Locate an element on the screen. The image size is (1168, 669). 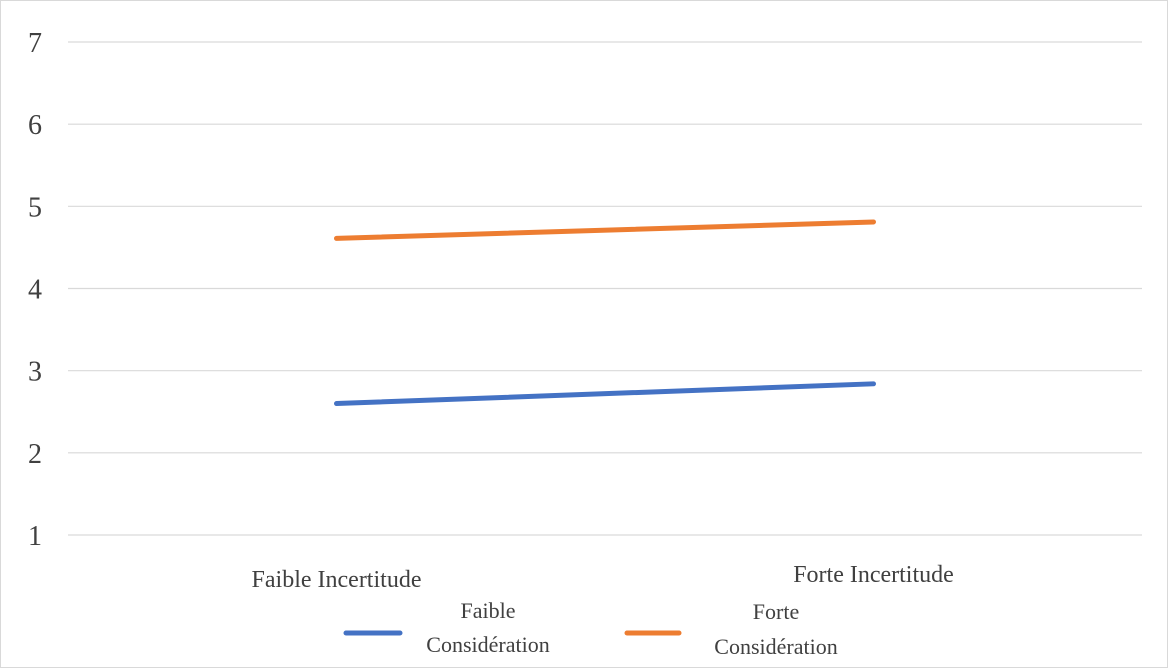
y-tick-label: 5 is located at coordinates (35, 207).